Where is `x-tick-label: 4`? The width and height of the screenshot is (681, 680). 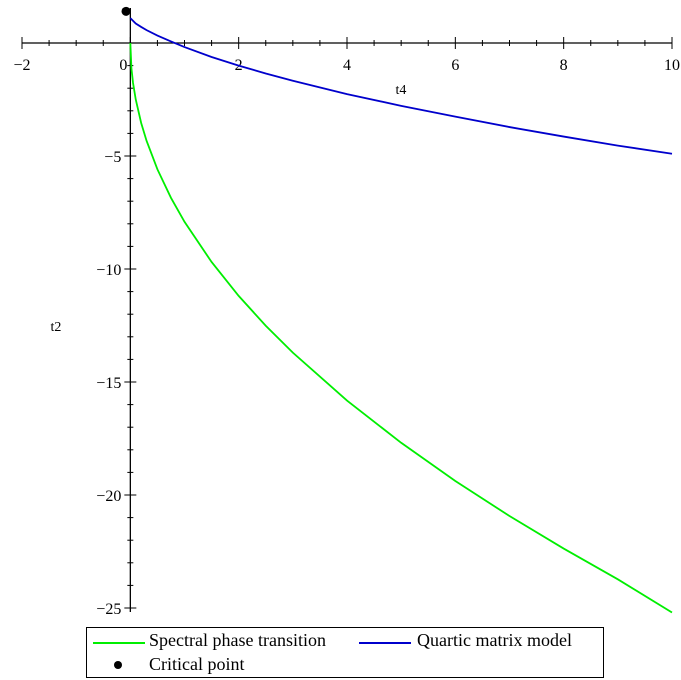
x-tick-label: 4 is located at coordinates (347, 65).